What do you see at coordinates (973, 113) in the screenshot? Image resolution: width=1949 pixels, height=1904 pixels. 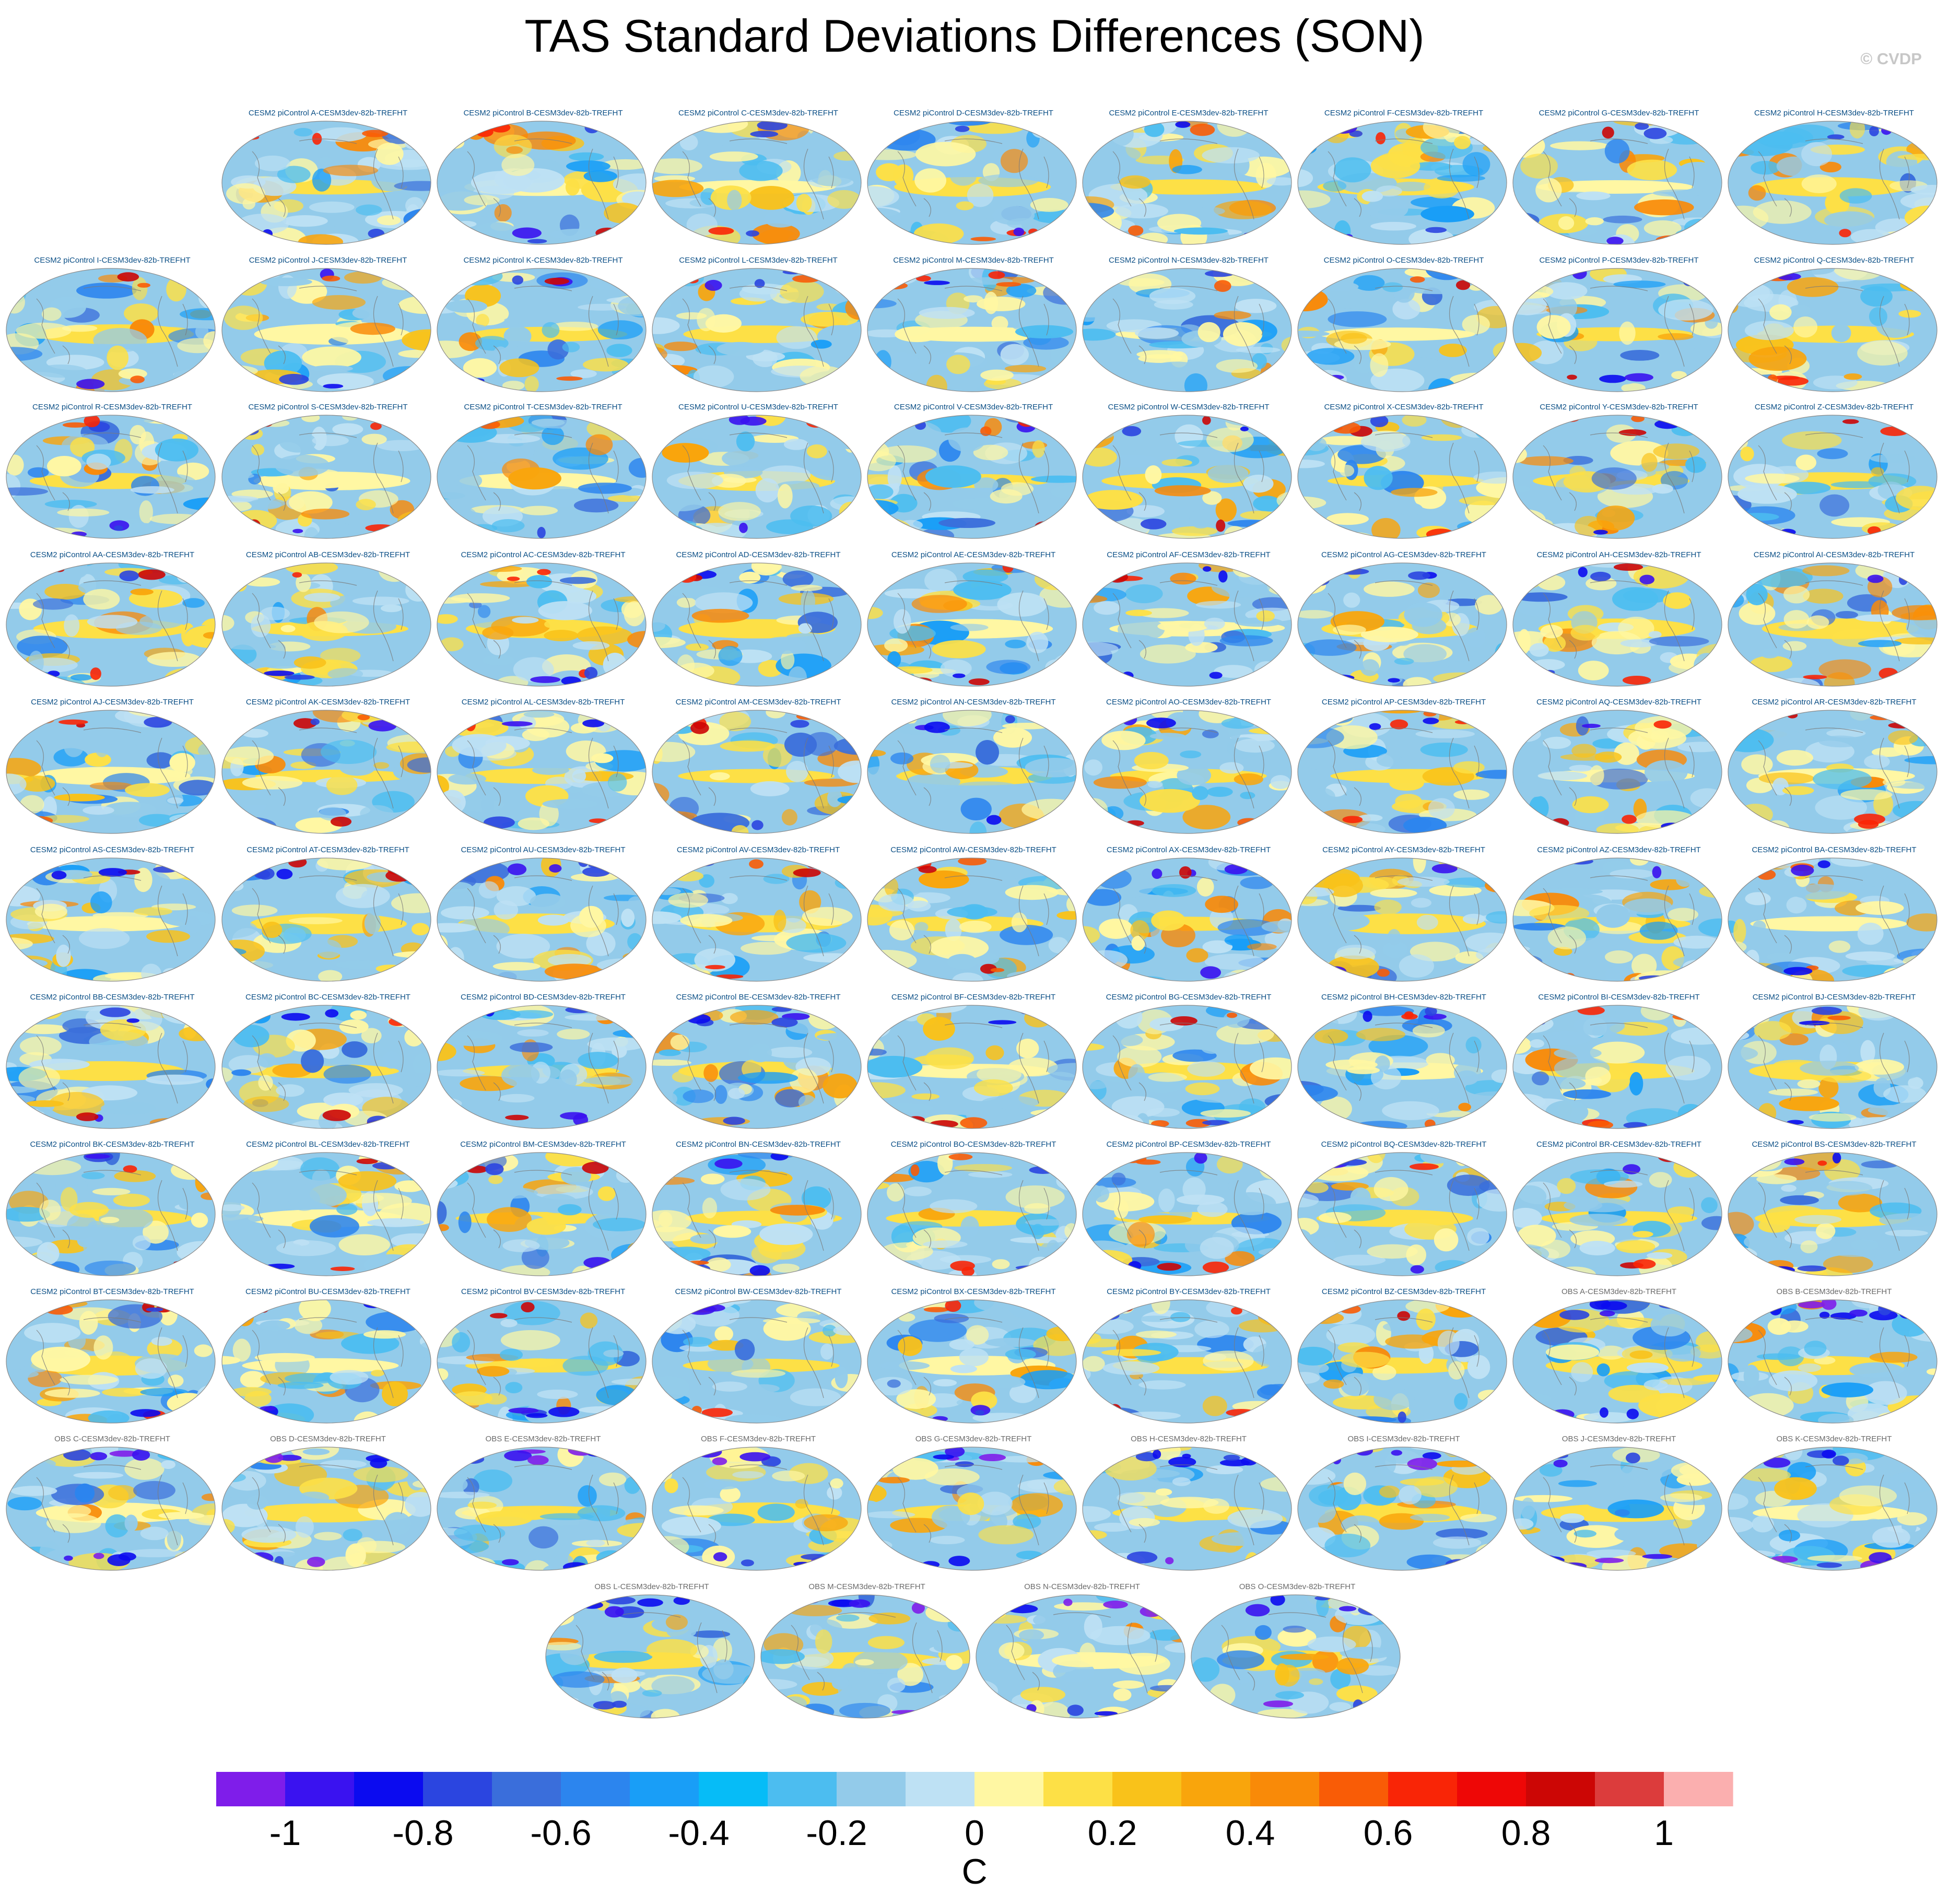 I see `panel-title: CESM2 piControl D-CESM3dev-82b-TREFHT` at bounding box center [973, 113].